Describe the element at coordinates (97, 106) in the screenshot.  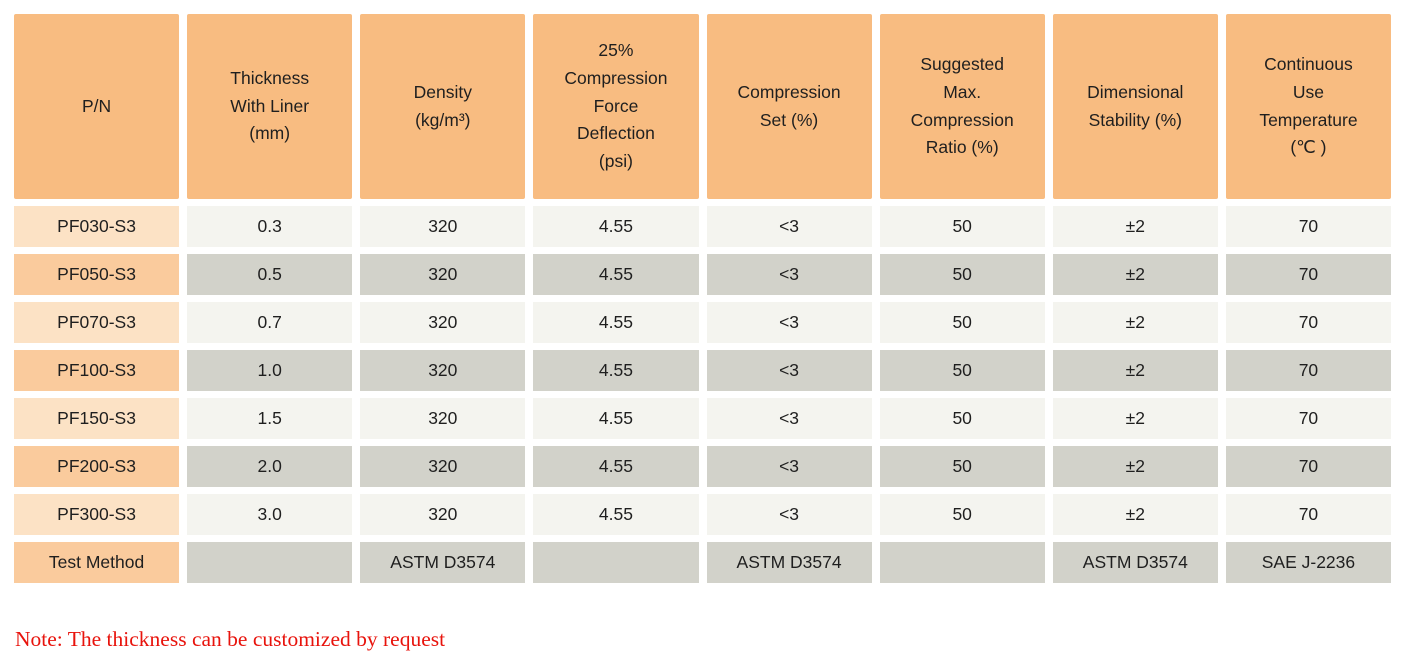
I see `column-header-pn: P/N` at that location.